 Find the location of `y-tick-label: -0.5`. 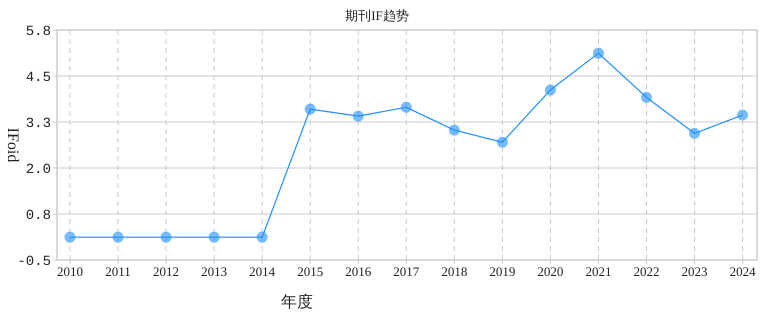

y-tick-label: -0.5 is located at coordinates (34, 262).